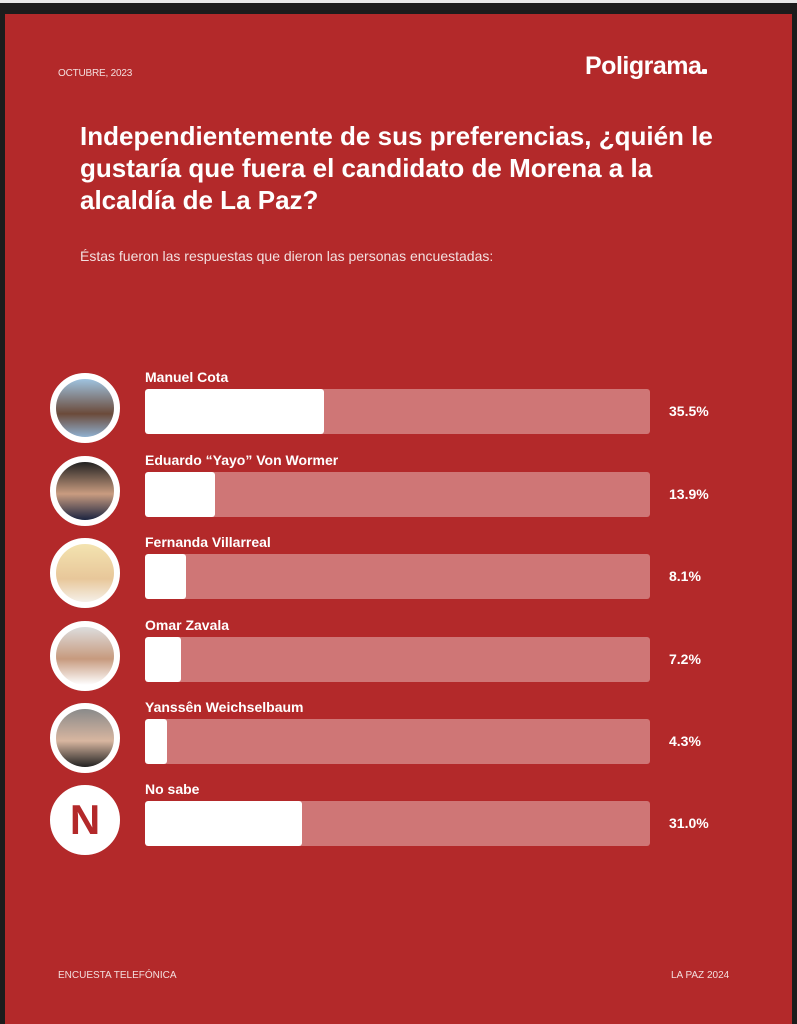 The height and width of the screenshot is (1024, 797). What do you see at coordinates (646, 66) in the screenshot?
I see `brand-logo: Poligrama` at bounding box center [646, 66].